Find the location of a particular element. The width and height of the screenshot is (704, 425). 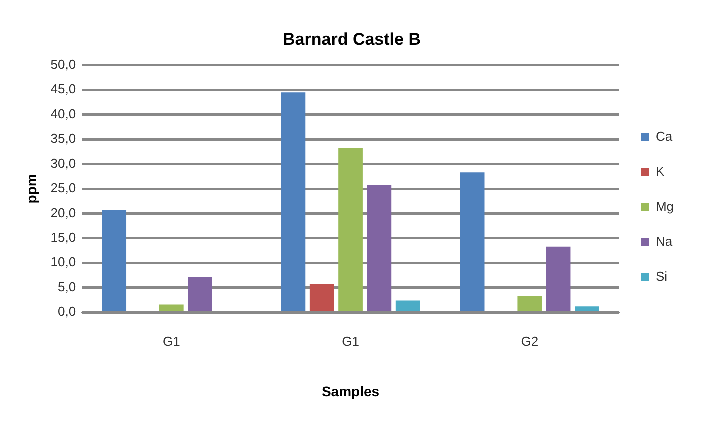

y-tick-label: 35,0 is located at coordinates (63, 138).